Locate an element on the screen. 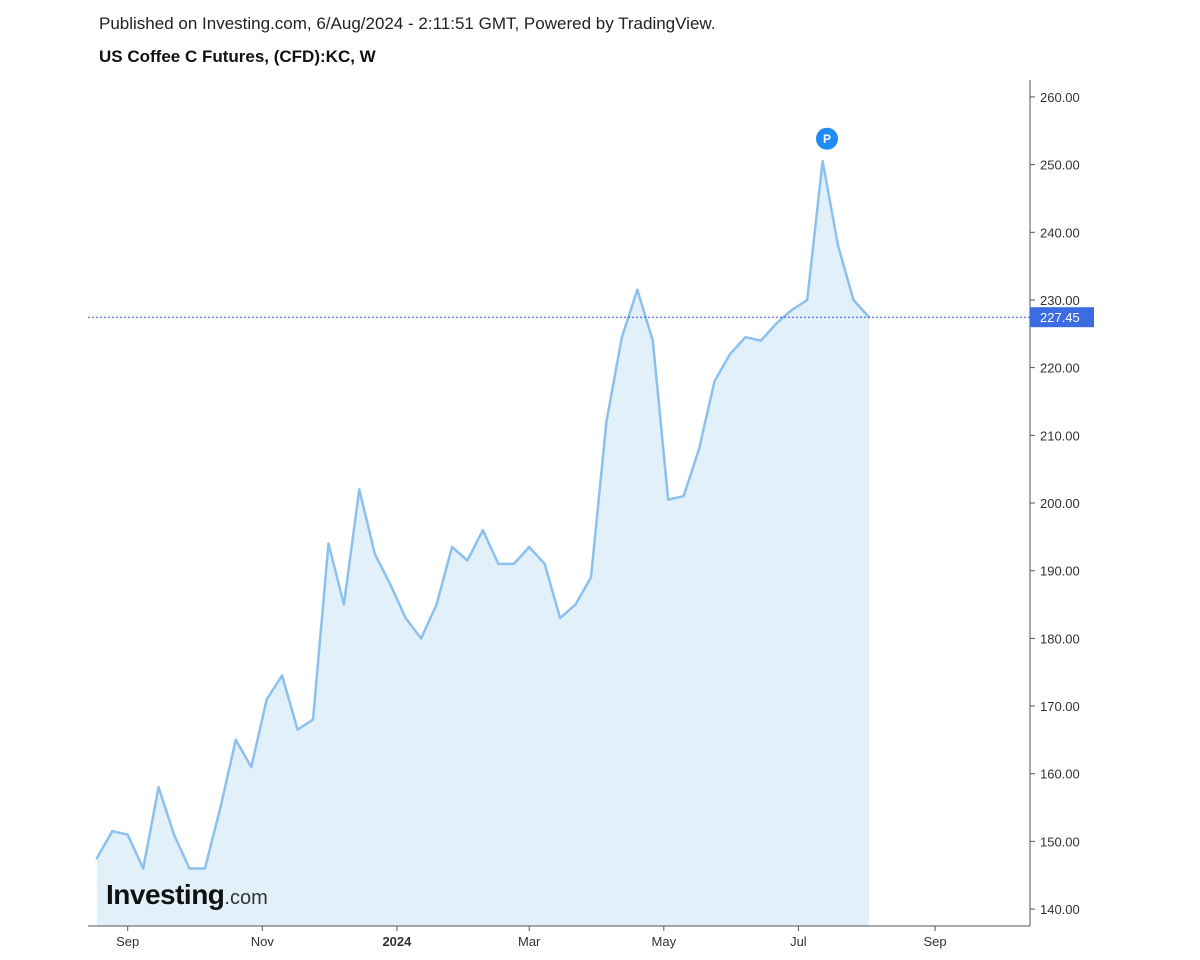 The image size is (1200, 960). y-tick-label: 220.00 is located at coordinates (1060, 368).